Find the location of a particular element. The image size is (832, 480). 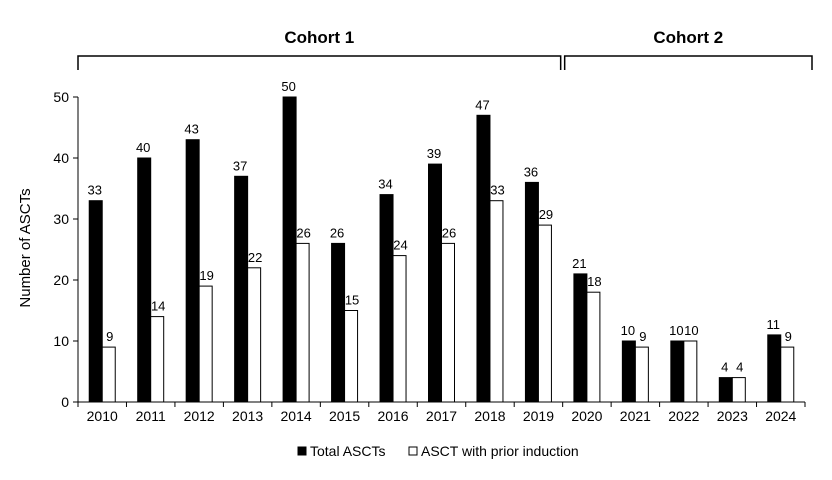

bar-group-2014: 50 26 is located at coordinates (296, 241).